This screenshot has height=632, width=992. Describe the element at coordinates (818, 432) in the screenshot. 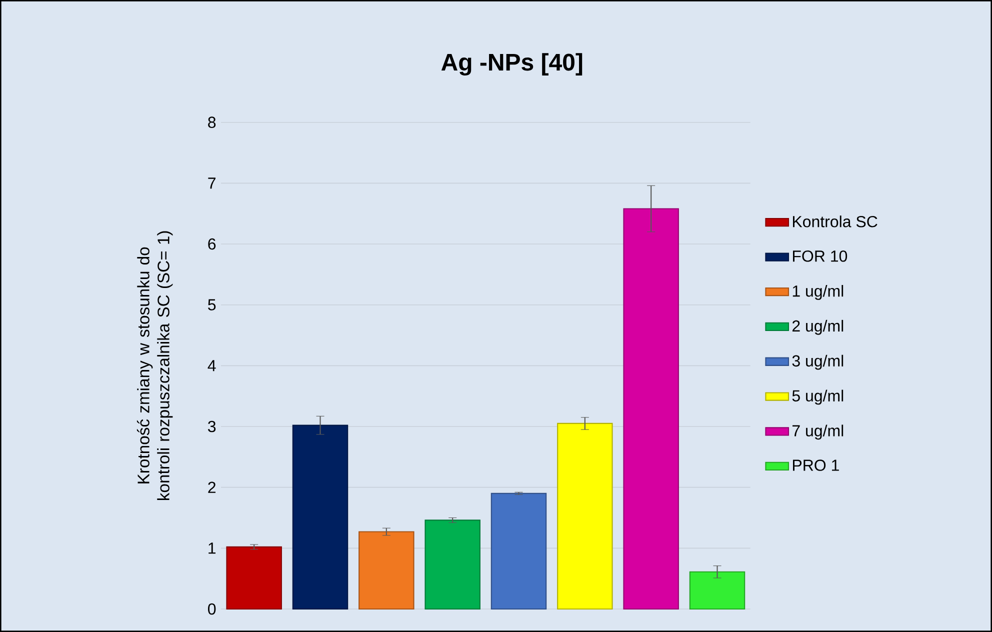

I see `legend-label: 7 ug/ml` at that location.